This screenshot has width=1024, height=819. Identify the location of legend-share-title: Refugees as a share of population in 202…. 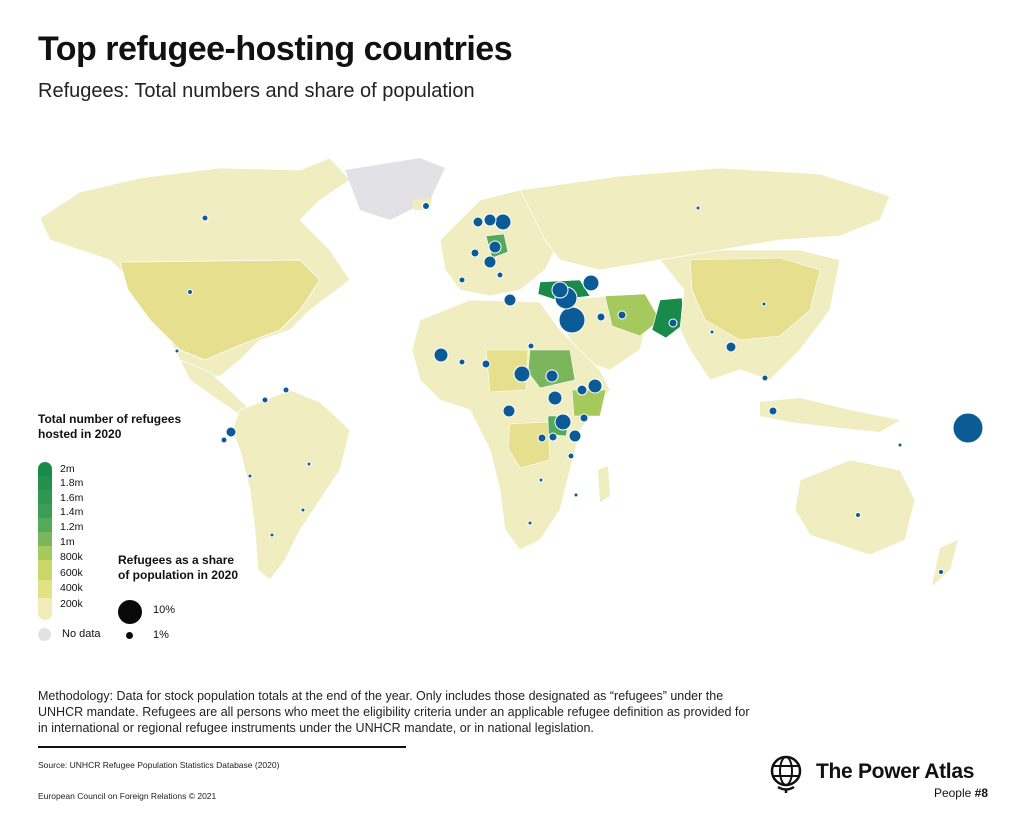
(178, 567).